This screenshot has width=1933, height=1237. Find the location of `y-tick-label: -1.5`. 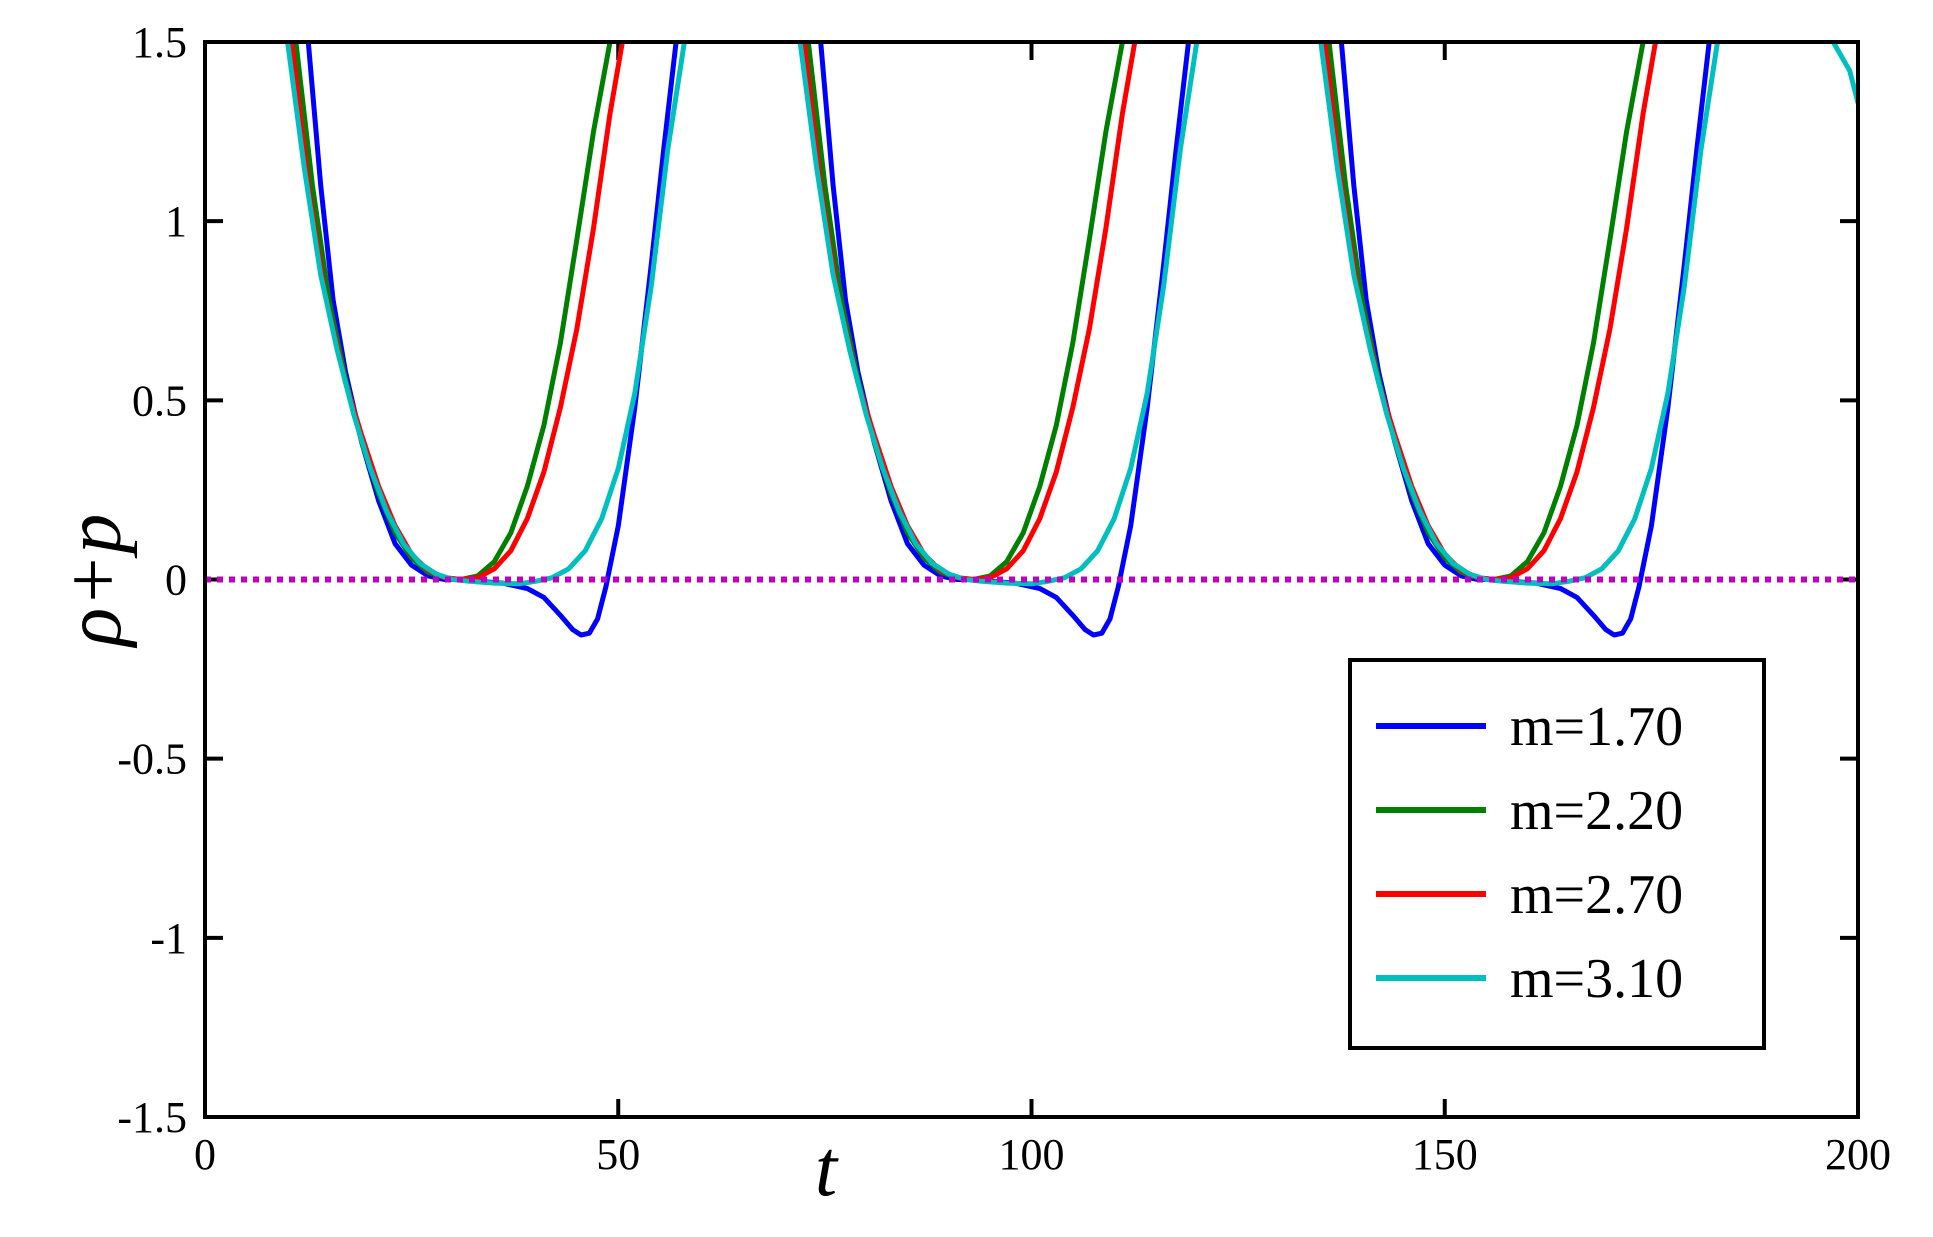

y-tick-label: -1.5 is located at coordinates (152, 1117).